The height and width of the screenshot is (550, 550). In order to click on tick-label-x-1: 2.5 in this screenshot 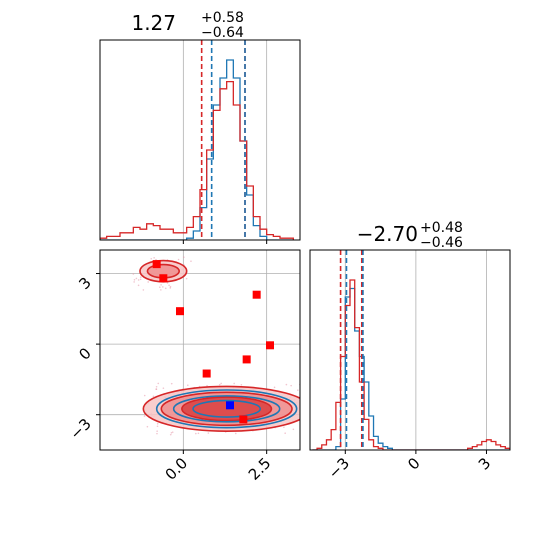, I will do `click(260, 469)`.